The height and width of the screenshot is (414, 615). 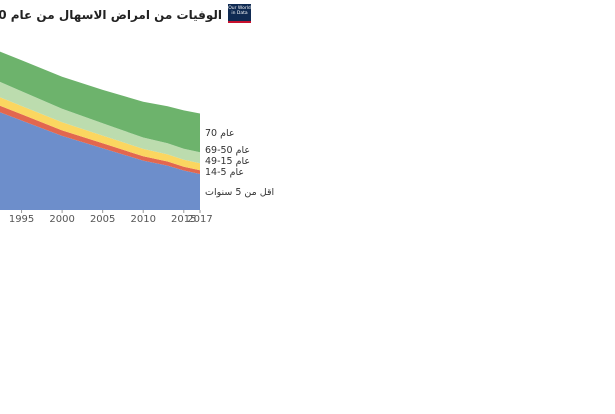 I want to click on legend-label: 14-5 عام, so click(x=224, y=172).